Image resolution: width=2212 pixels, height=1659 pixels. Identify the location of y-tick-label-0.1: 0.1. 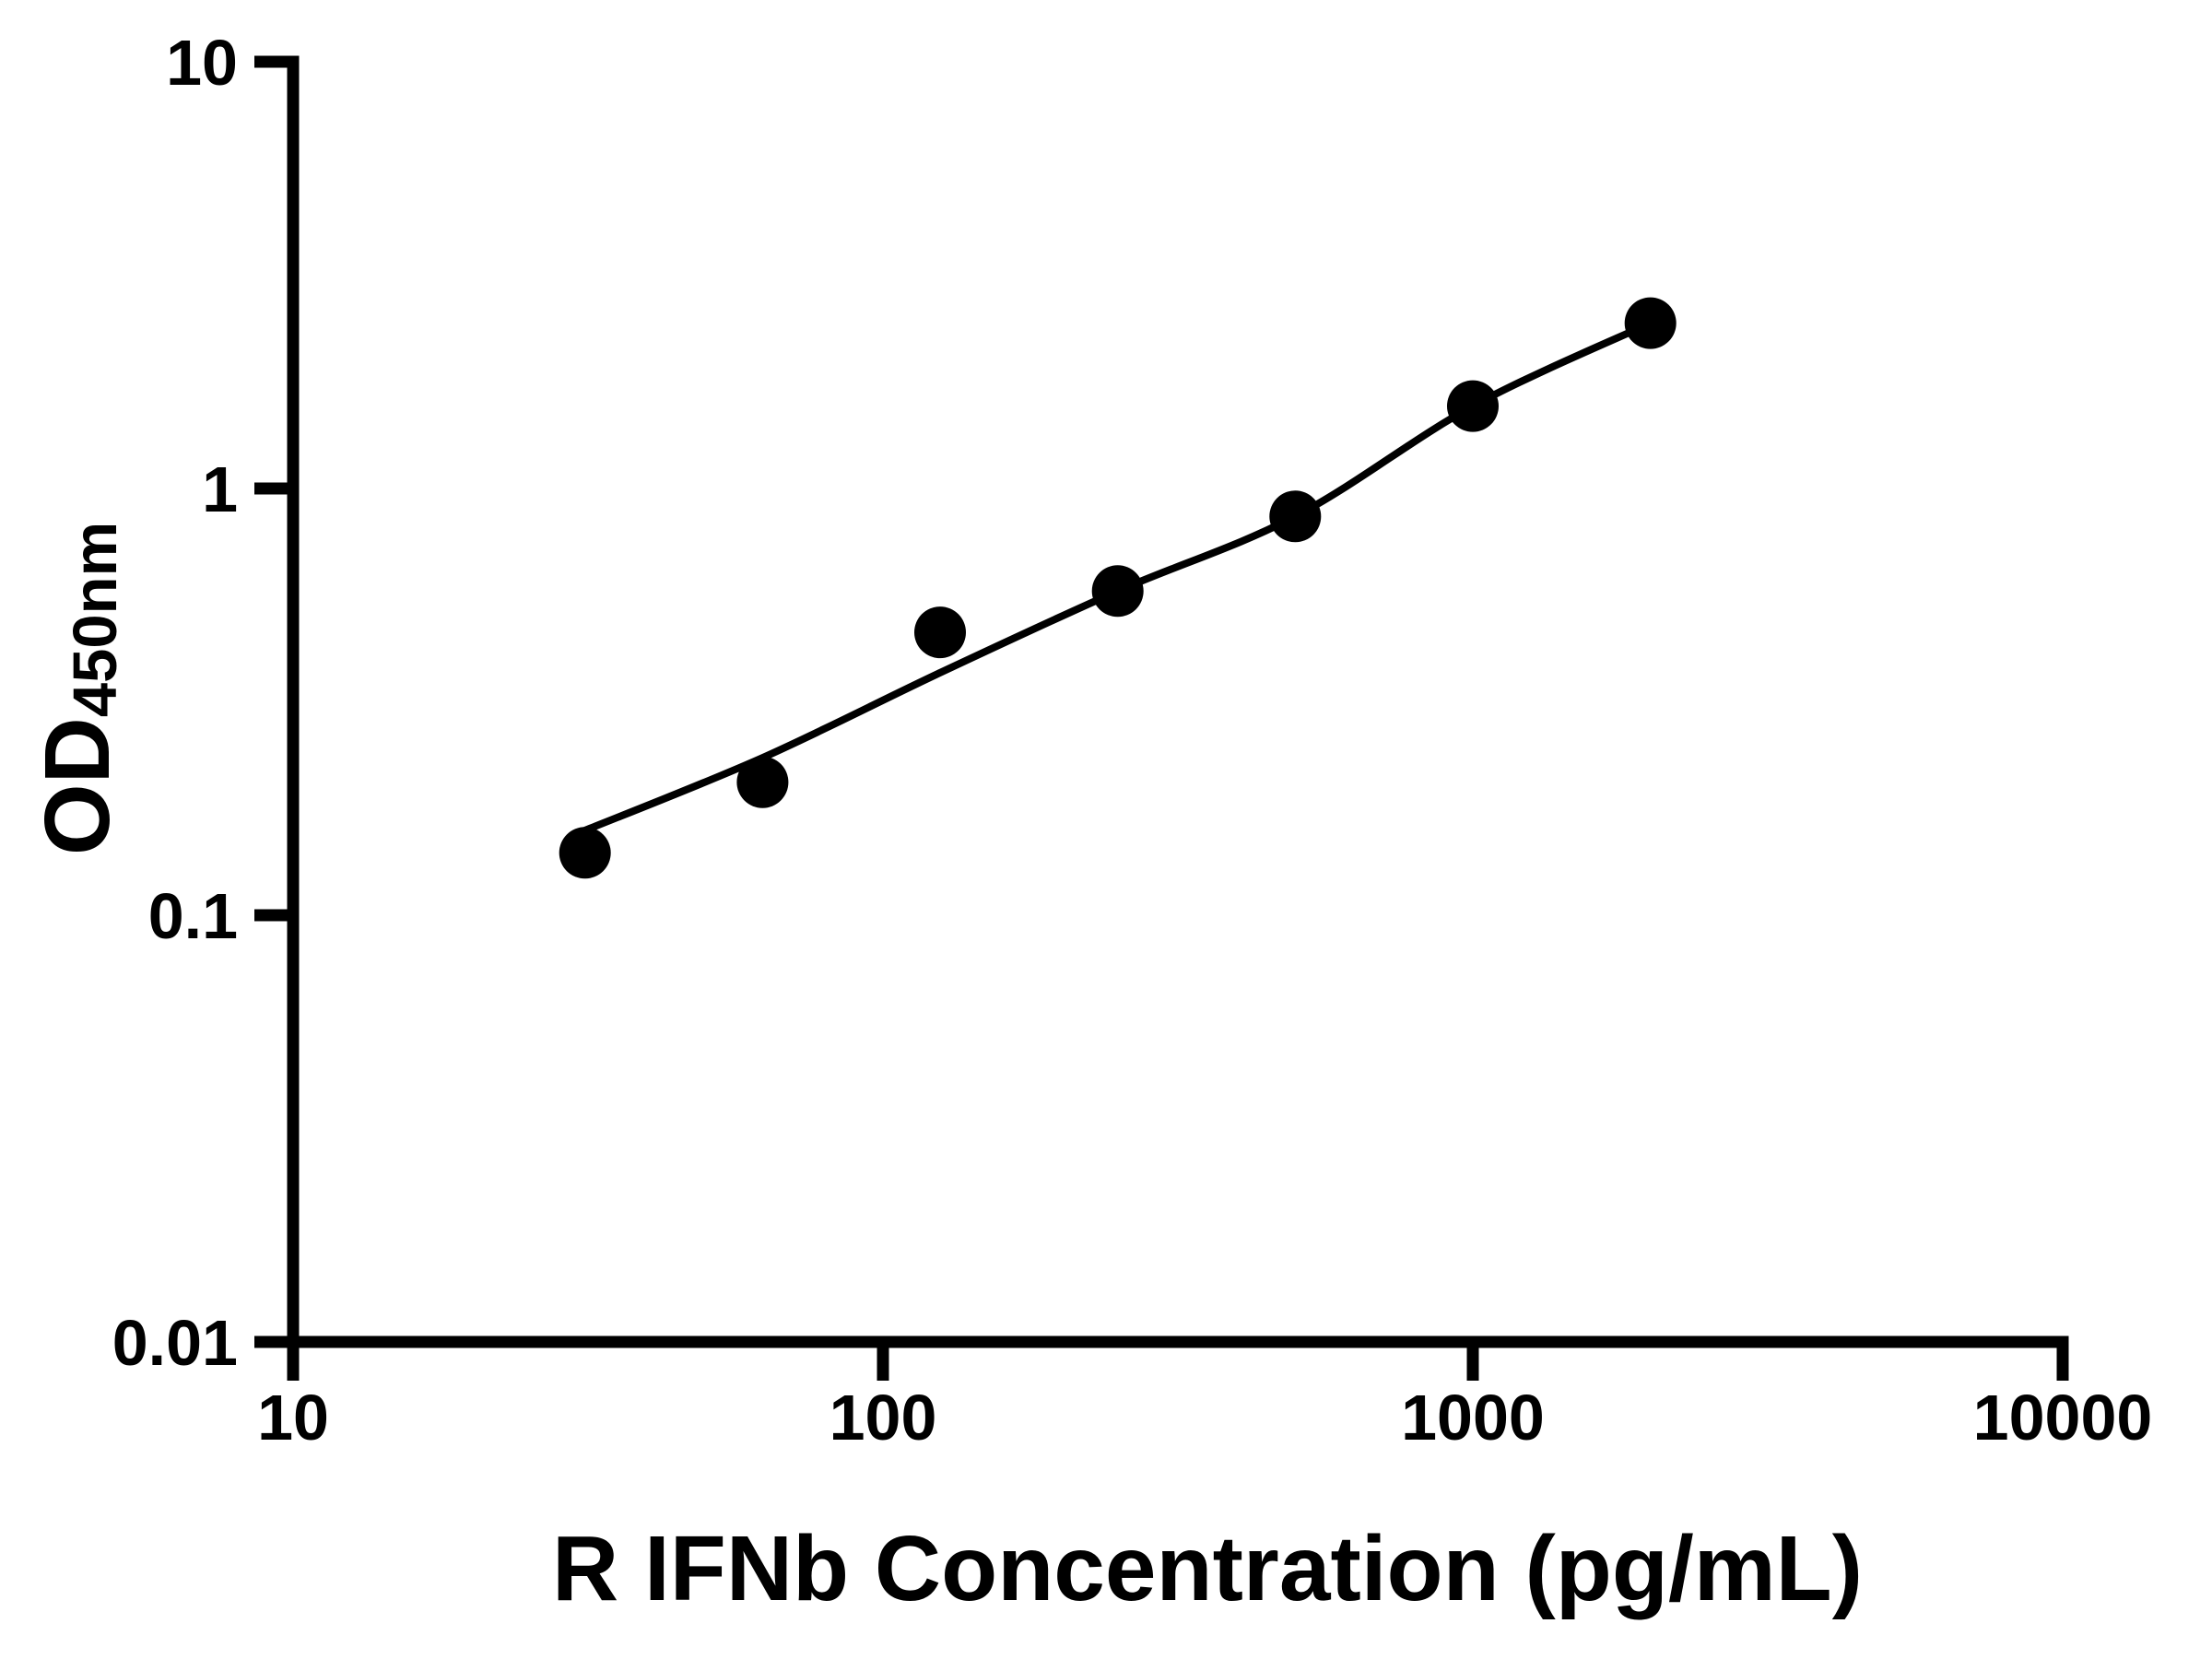
(193, 916).